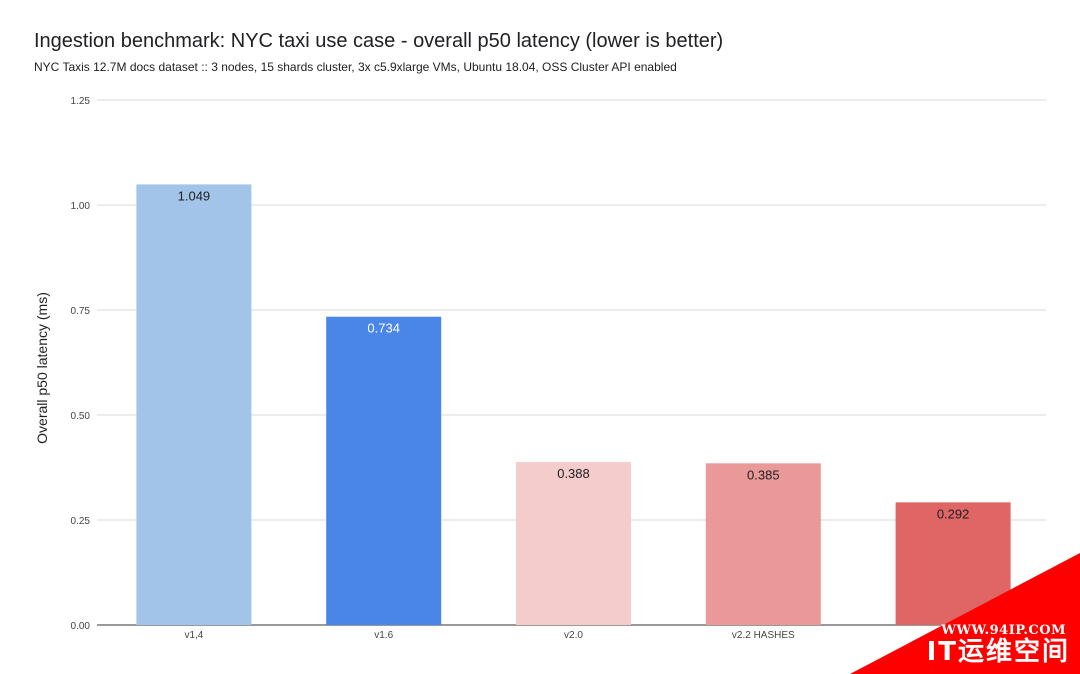 This screenshot has width=1080, height=674. What do you see at coordinates (194, 195) in the screenshot?
I see `data-label: 1.049` at bounding box center [194, 195].